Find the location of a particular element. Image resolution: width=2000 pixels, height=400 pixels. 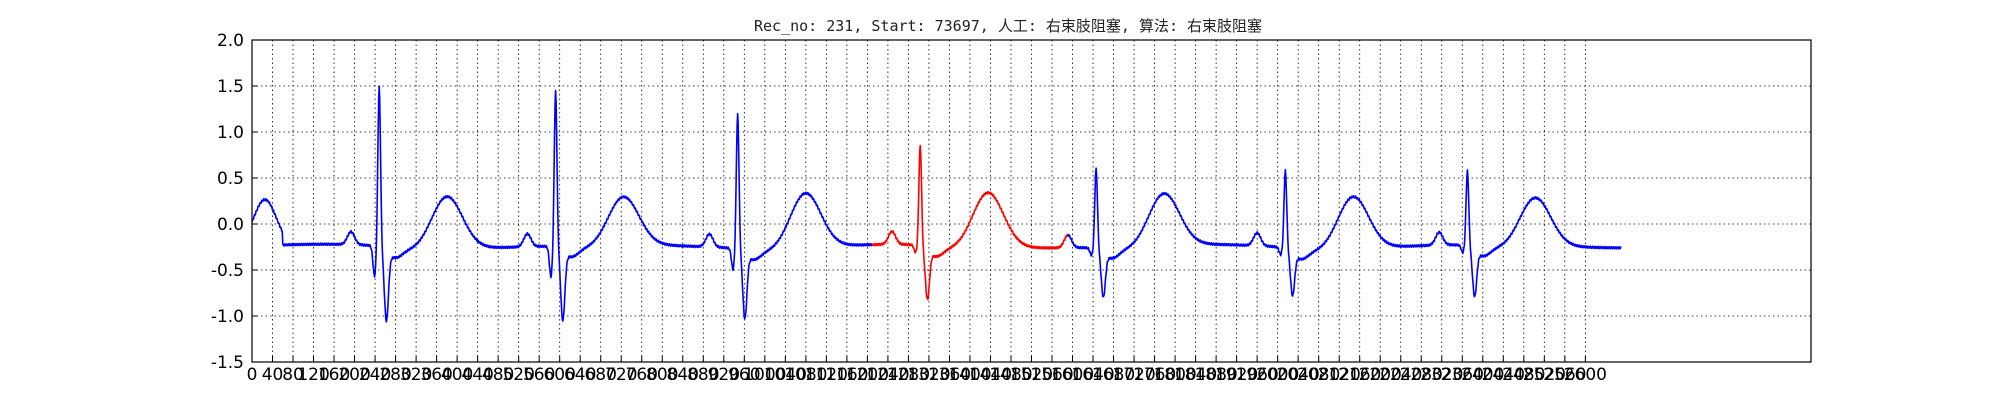

y-tick-label: 0.5 is located at coordinates (230, 179).